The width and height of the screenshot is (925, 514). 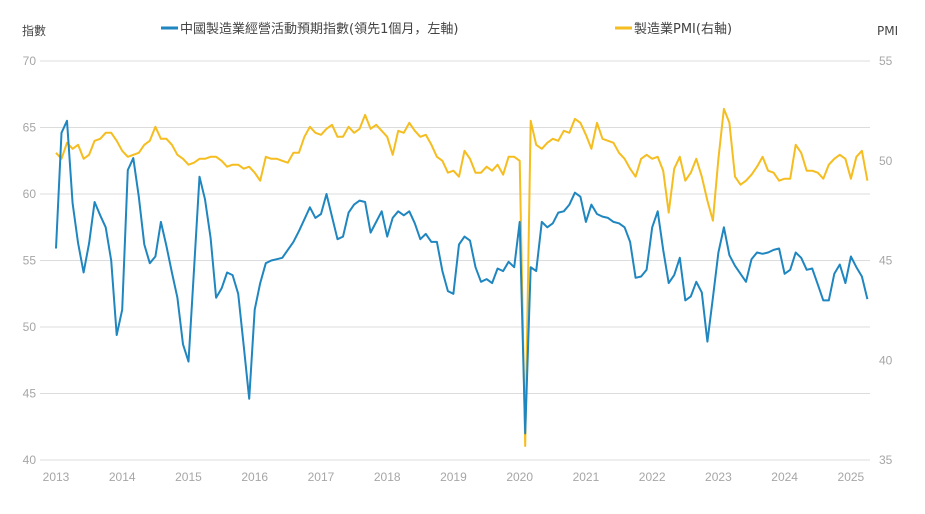 What do you see at coordinates (122, 477) in the screenshot?
I see `x-tick-label: 2014` at bounding box center [122, 477].